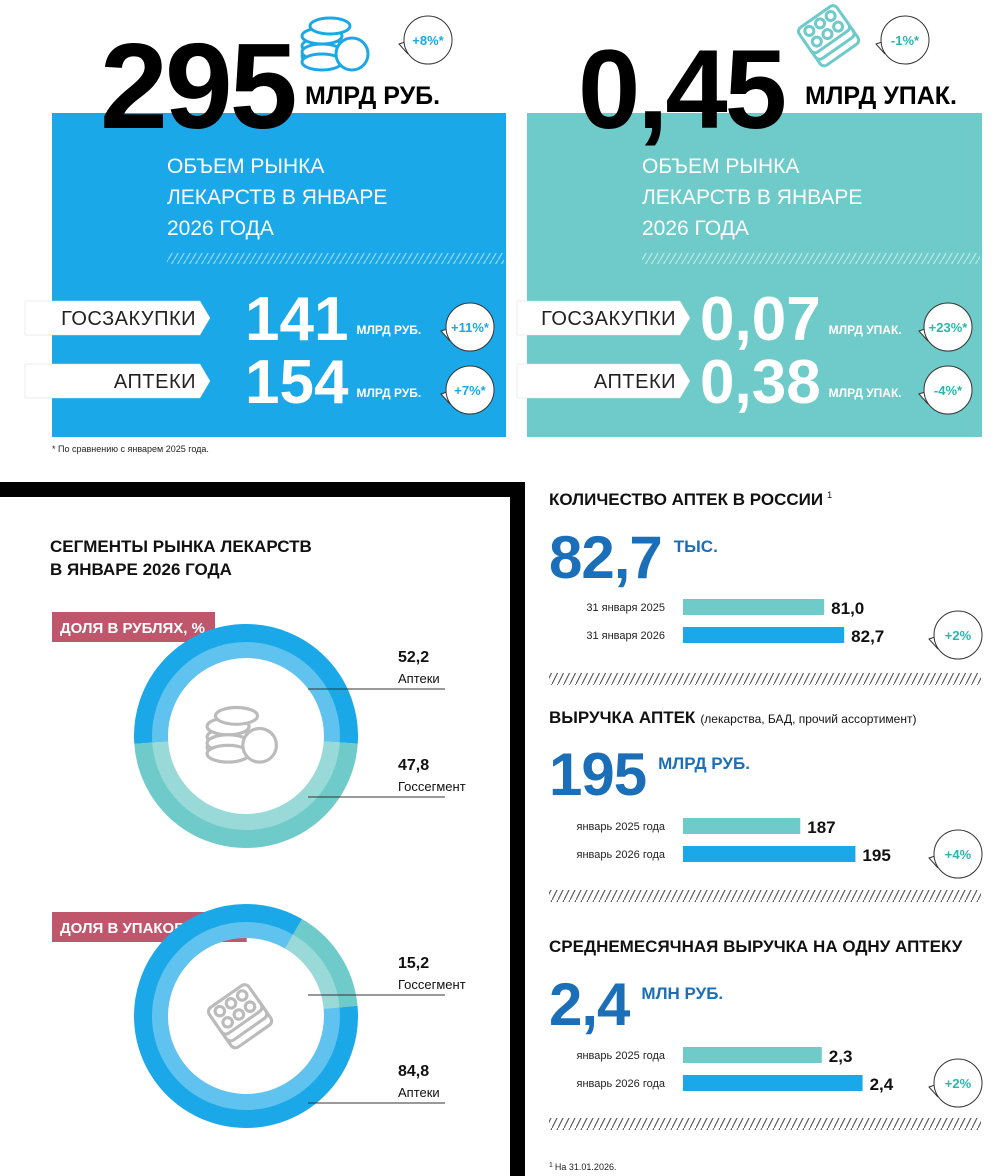  Describe the element at coordinates (625, 608) in the screenshot. I see `category-label: 31 января 2025` at that location.